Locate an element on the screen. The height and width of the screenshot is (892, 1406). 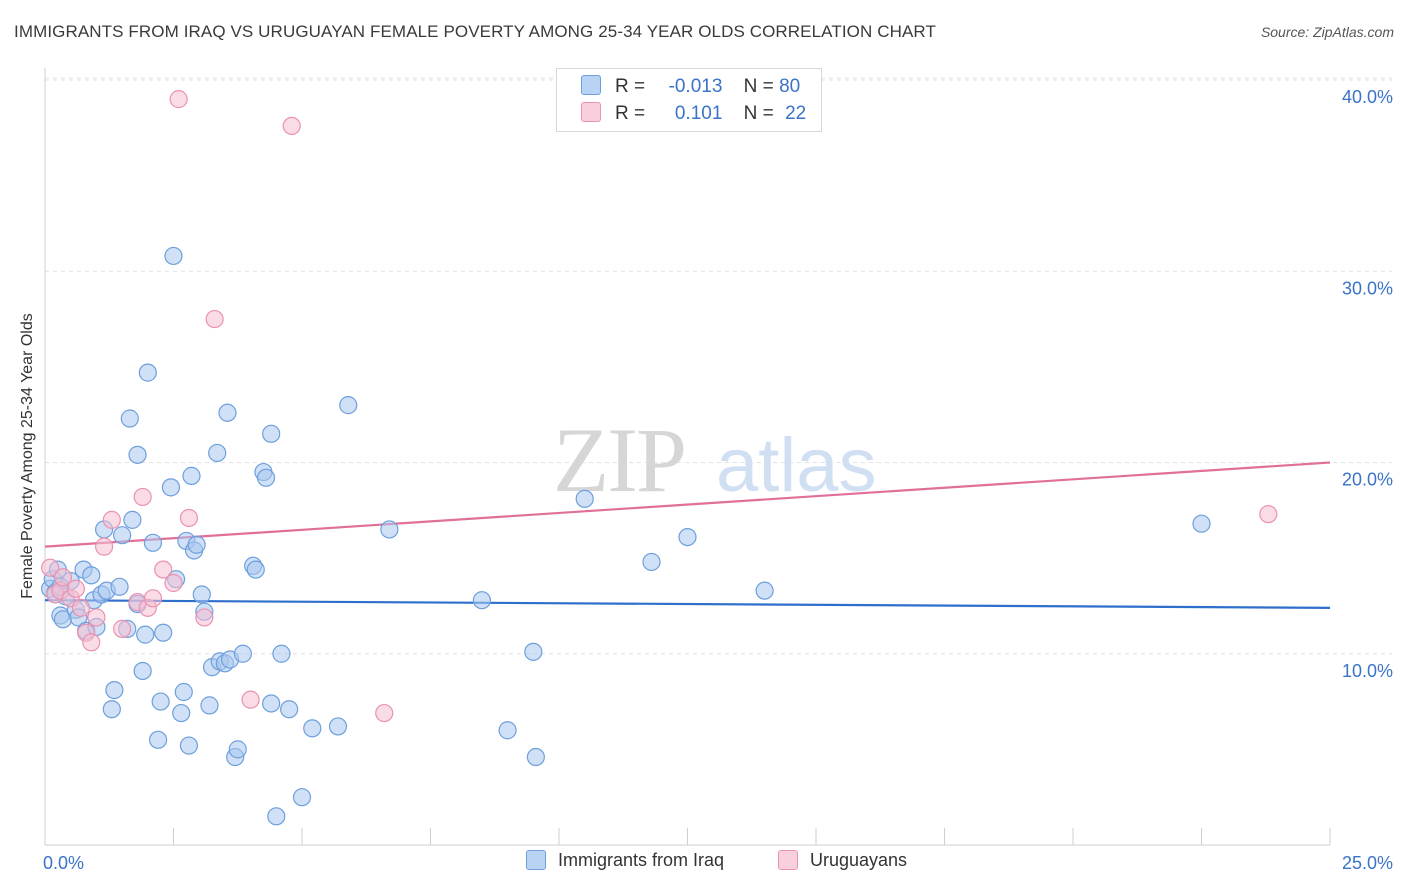
legend-row-uruguayans: R = 0.101 N = 22 is located at coordinates (693, 115).